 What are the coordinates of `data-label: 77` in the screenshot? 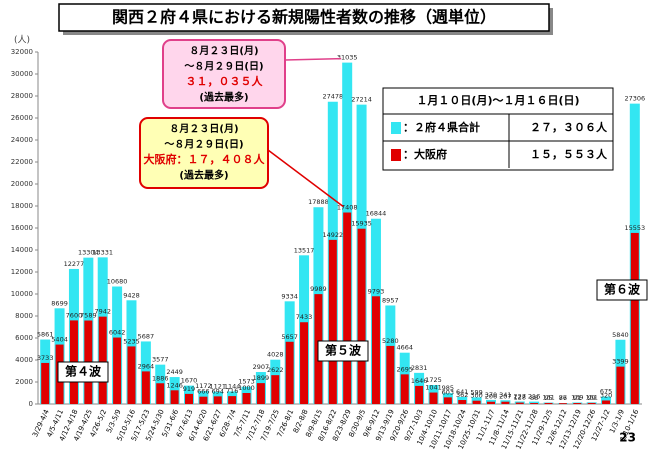 It's located at (563, 398).